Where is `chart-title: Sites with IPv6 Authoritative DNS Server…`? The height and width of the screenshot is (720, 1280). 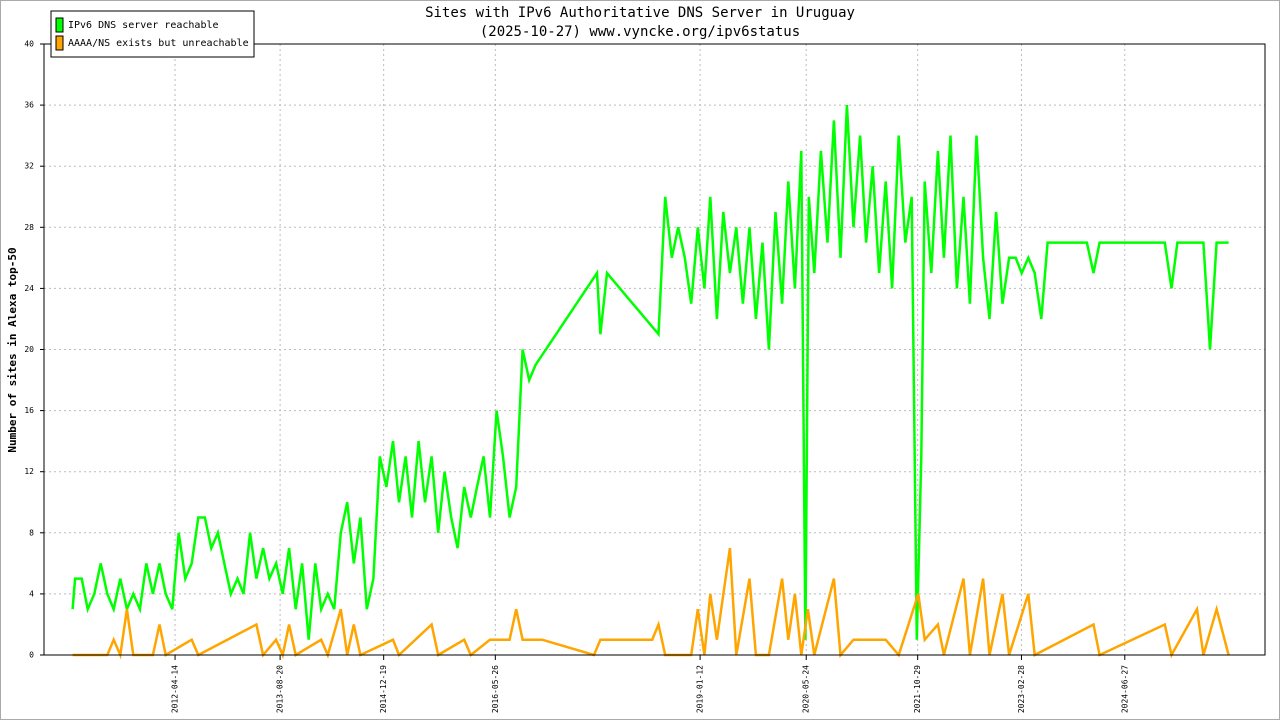 chart-title: Sites with IPv6 Authoritative DNS Server… is located at coordinates (640, 13).